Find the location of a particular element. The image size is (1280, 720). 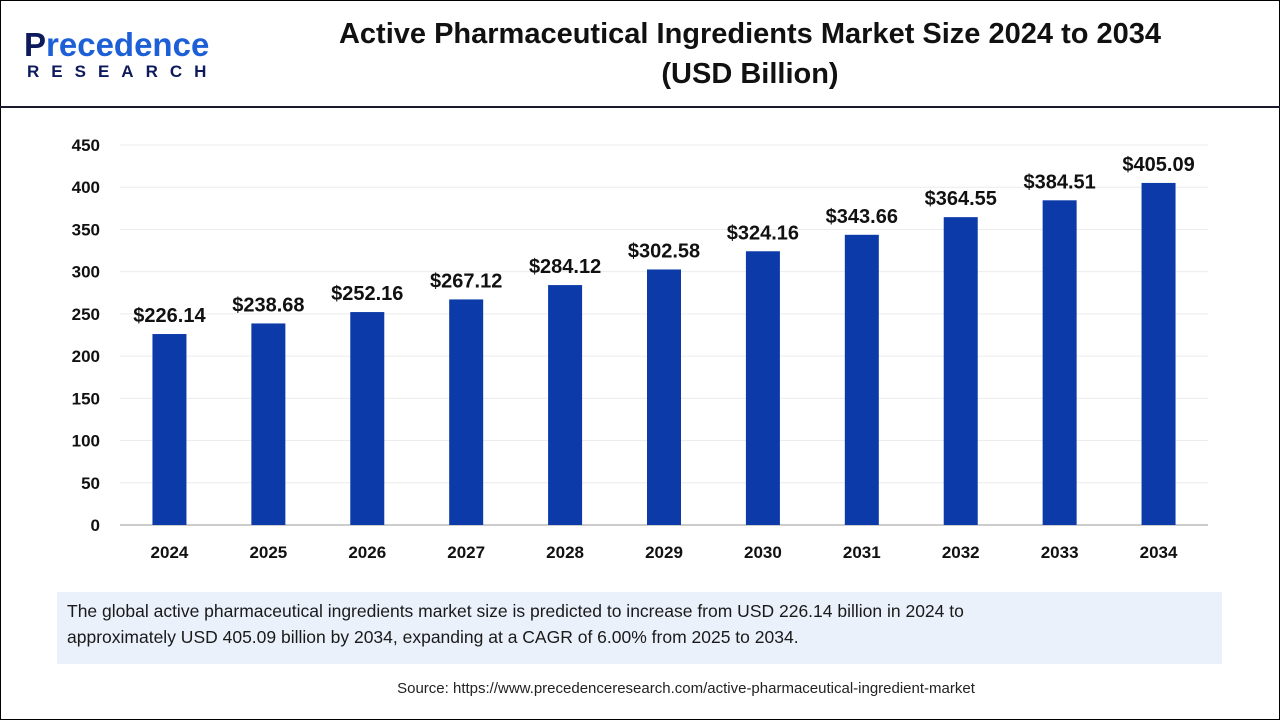

title-line-2: (USD Billion) is located at coordinates (750, 74).